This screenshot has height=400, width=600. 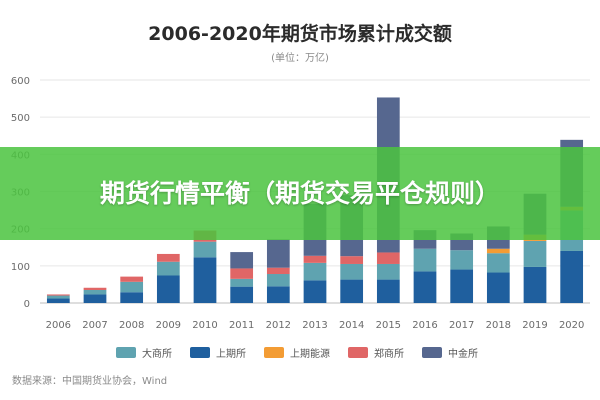 I want to click on x-tick-label: 2007, so click(x=94, y=325).